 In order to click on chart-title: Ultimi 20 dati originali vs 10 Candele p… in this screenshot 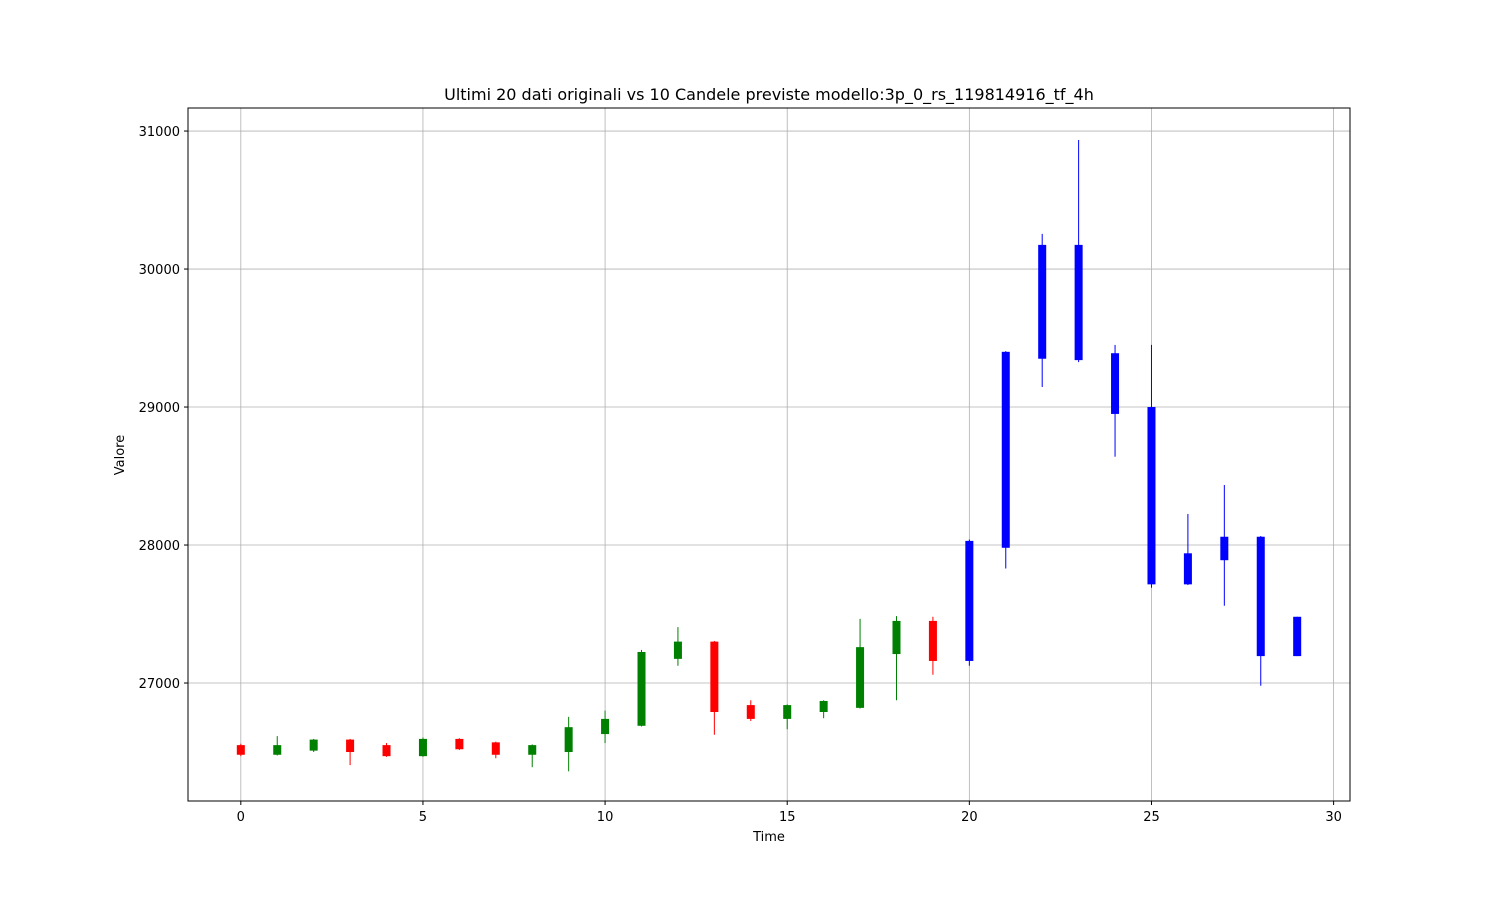, I will do `click(769, 95)`.